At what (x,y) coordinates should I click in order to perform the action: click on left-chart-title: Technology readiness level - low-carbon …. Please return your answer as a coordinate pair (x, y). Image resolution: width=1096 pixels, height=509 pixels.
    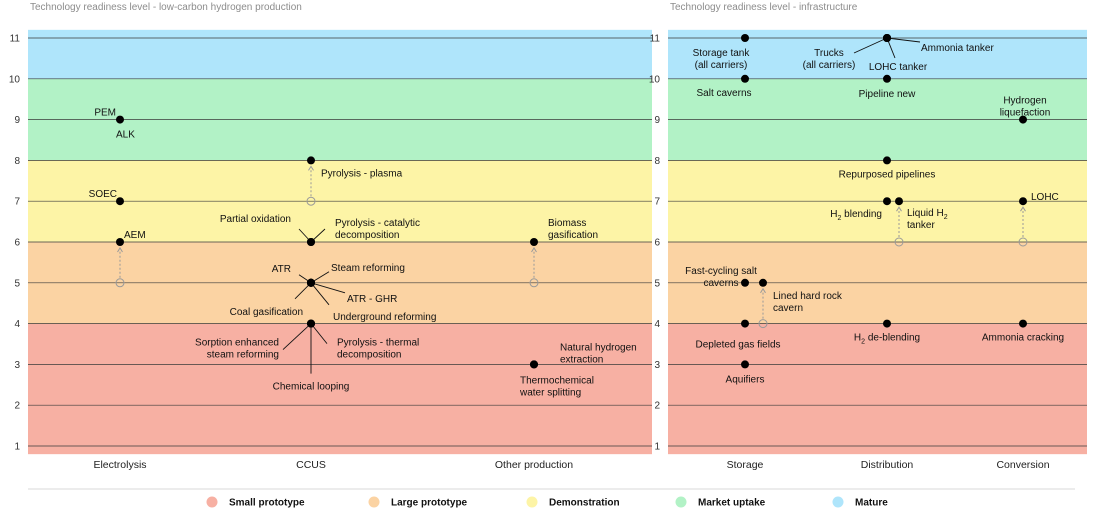
    Looking at the image, I should click on (166, 7).